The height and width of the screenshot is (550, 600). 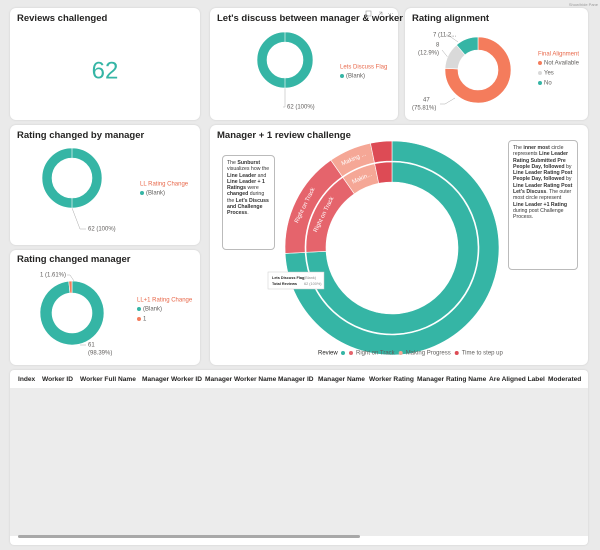 I want to click on legend-label: Right on Track, so click(x=376, y=354).